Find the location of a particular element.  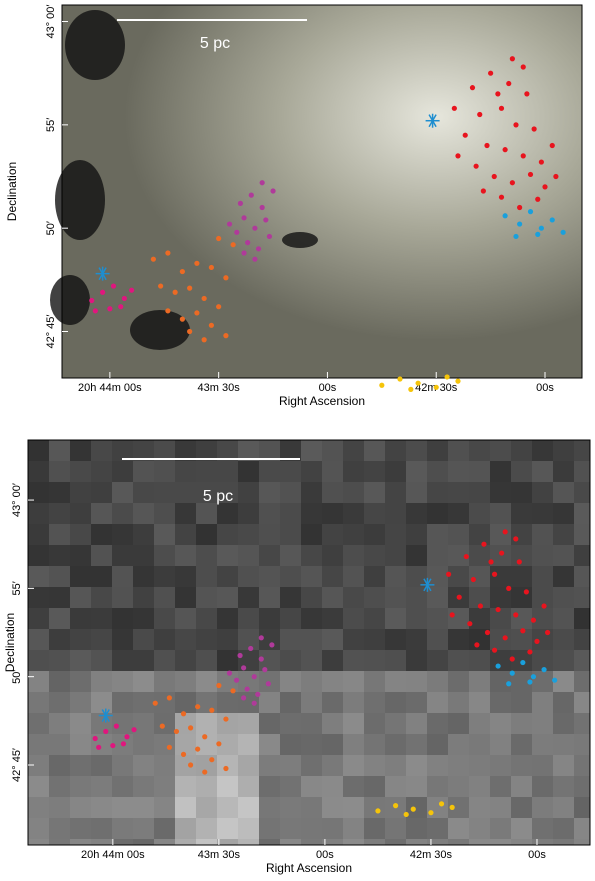

asterisk-marker is located at coordinates (432, 120).